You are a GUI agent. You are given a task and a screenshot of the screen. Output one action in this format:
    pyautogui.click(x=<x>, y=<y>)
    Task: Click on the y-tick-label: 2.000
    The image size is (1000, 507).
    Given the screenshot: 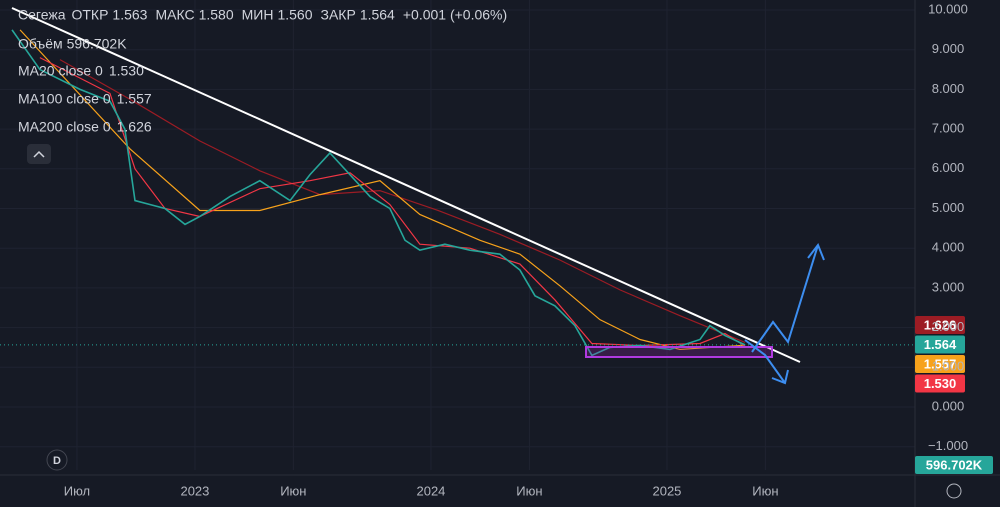 What is the action you would take?
    pyautogui.click(x=948, y=326)
    